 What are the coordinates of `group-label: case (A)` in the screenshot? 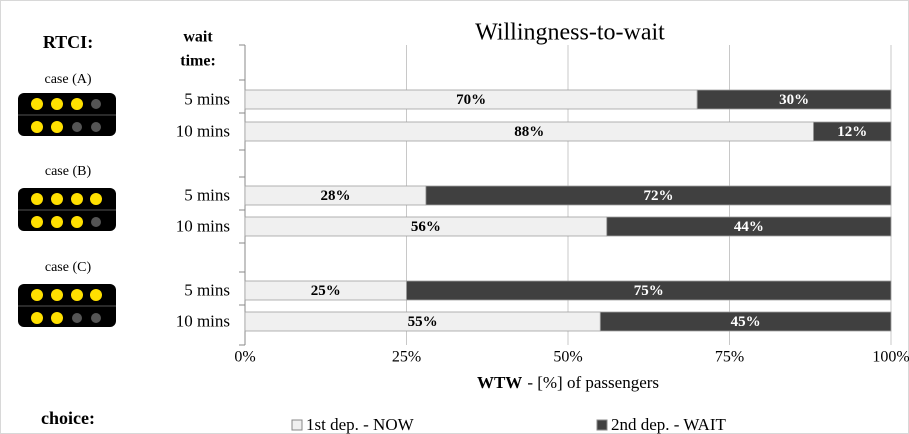 It's located at (67, 79).